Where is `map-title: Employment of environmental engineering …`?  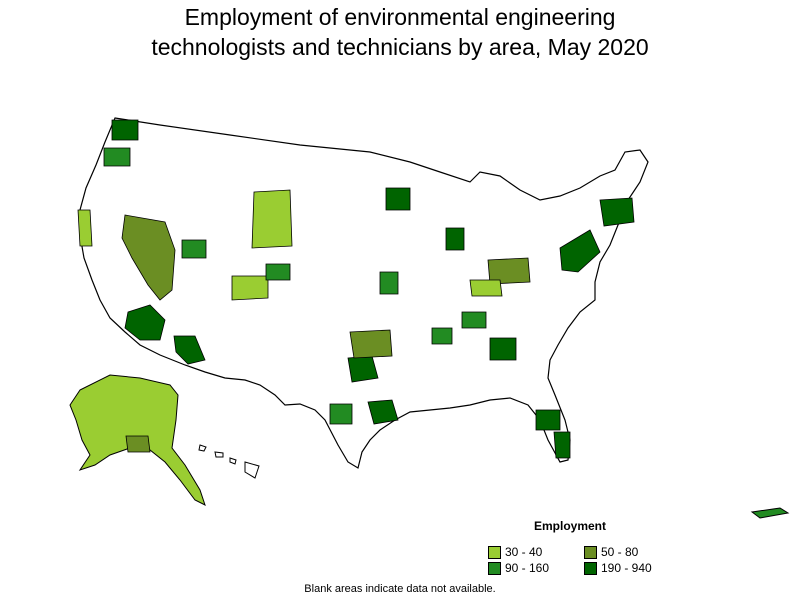 map-title: Employment of environmental engineering … is located at coordinates (400, 32).